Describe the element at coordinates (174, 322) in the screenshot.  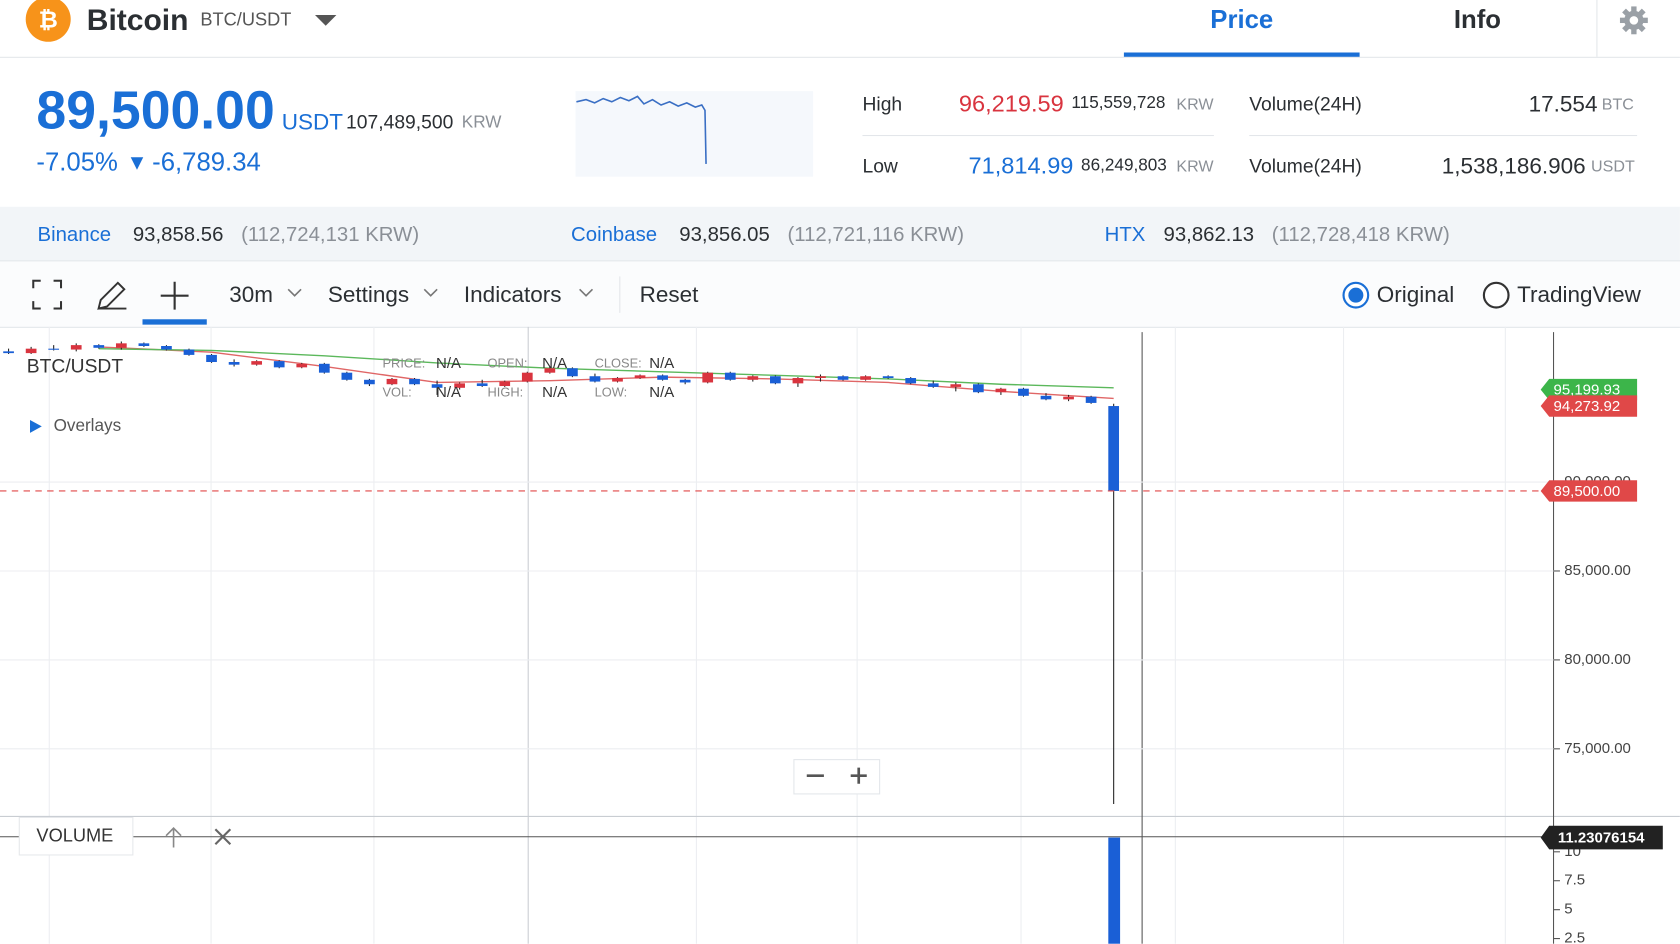
I see `active-tool-indicator` at that location.